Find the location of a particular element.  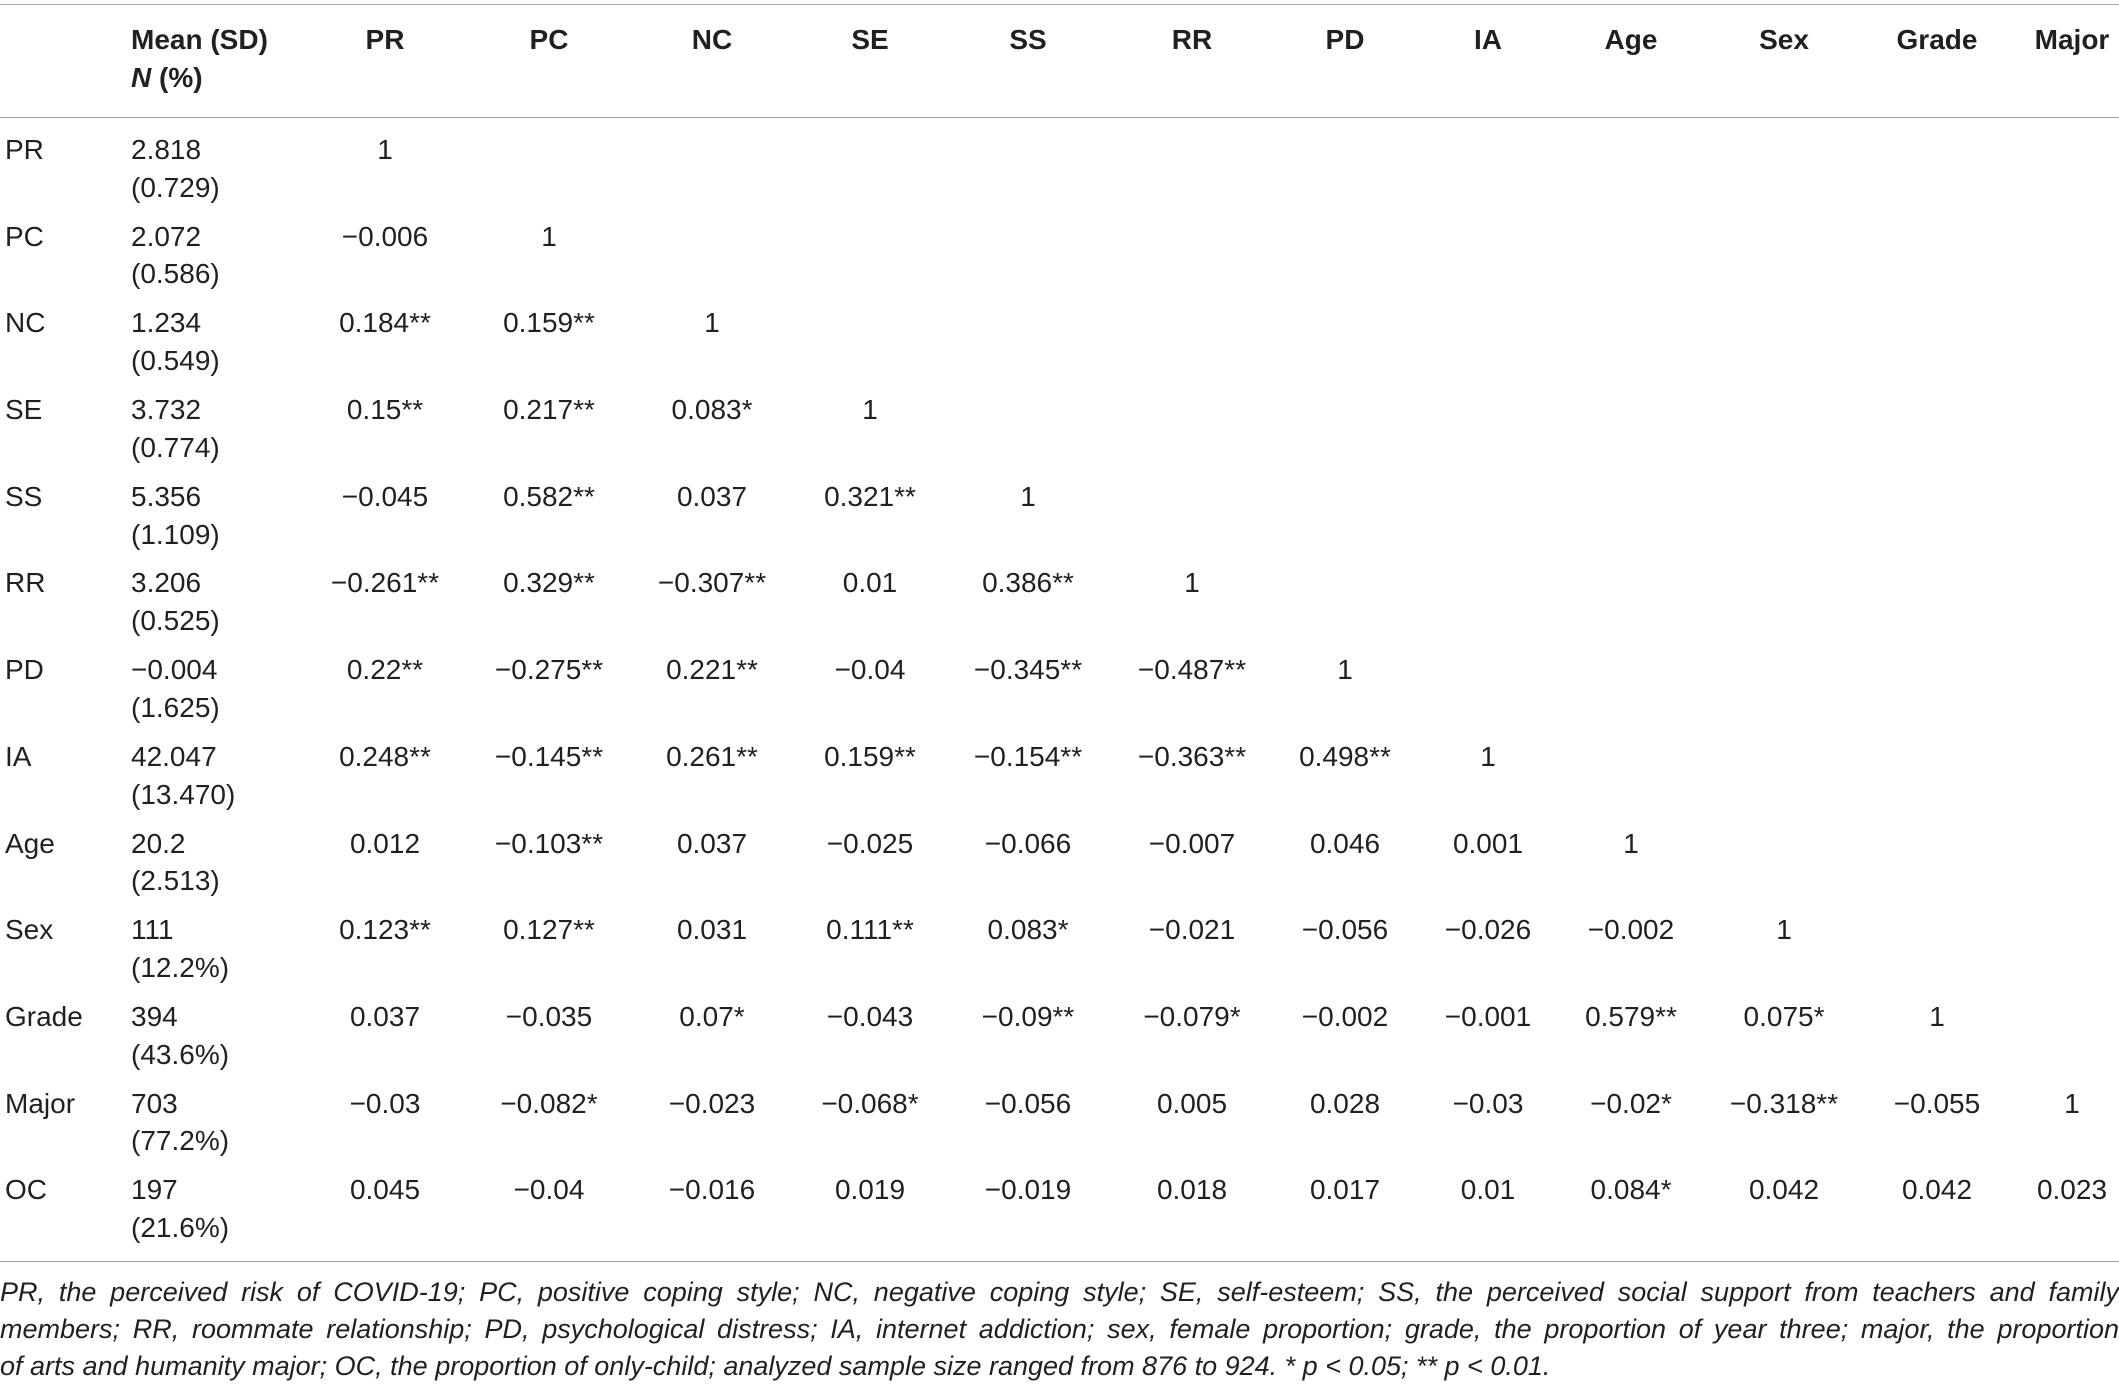

col-header-ss: SS is located at coordinates (1028, 39).